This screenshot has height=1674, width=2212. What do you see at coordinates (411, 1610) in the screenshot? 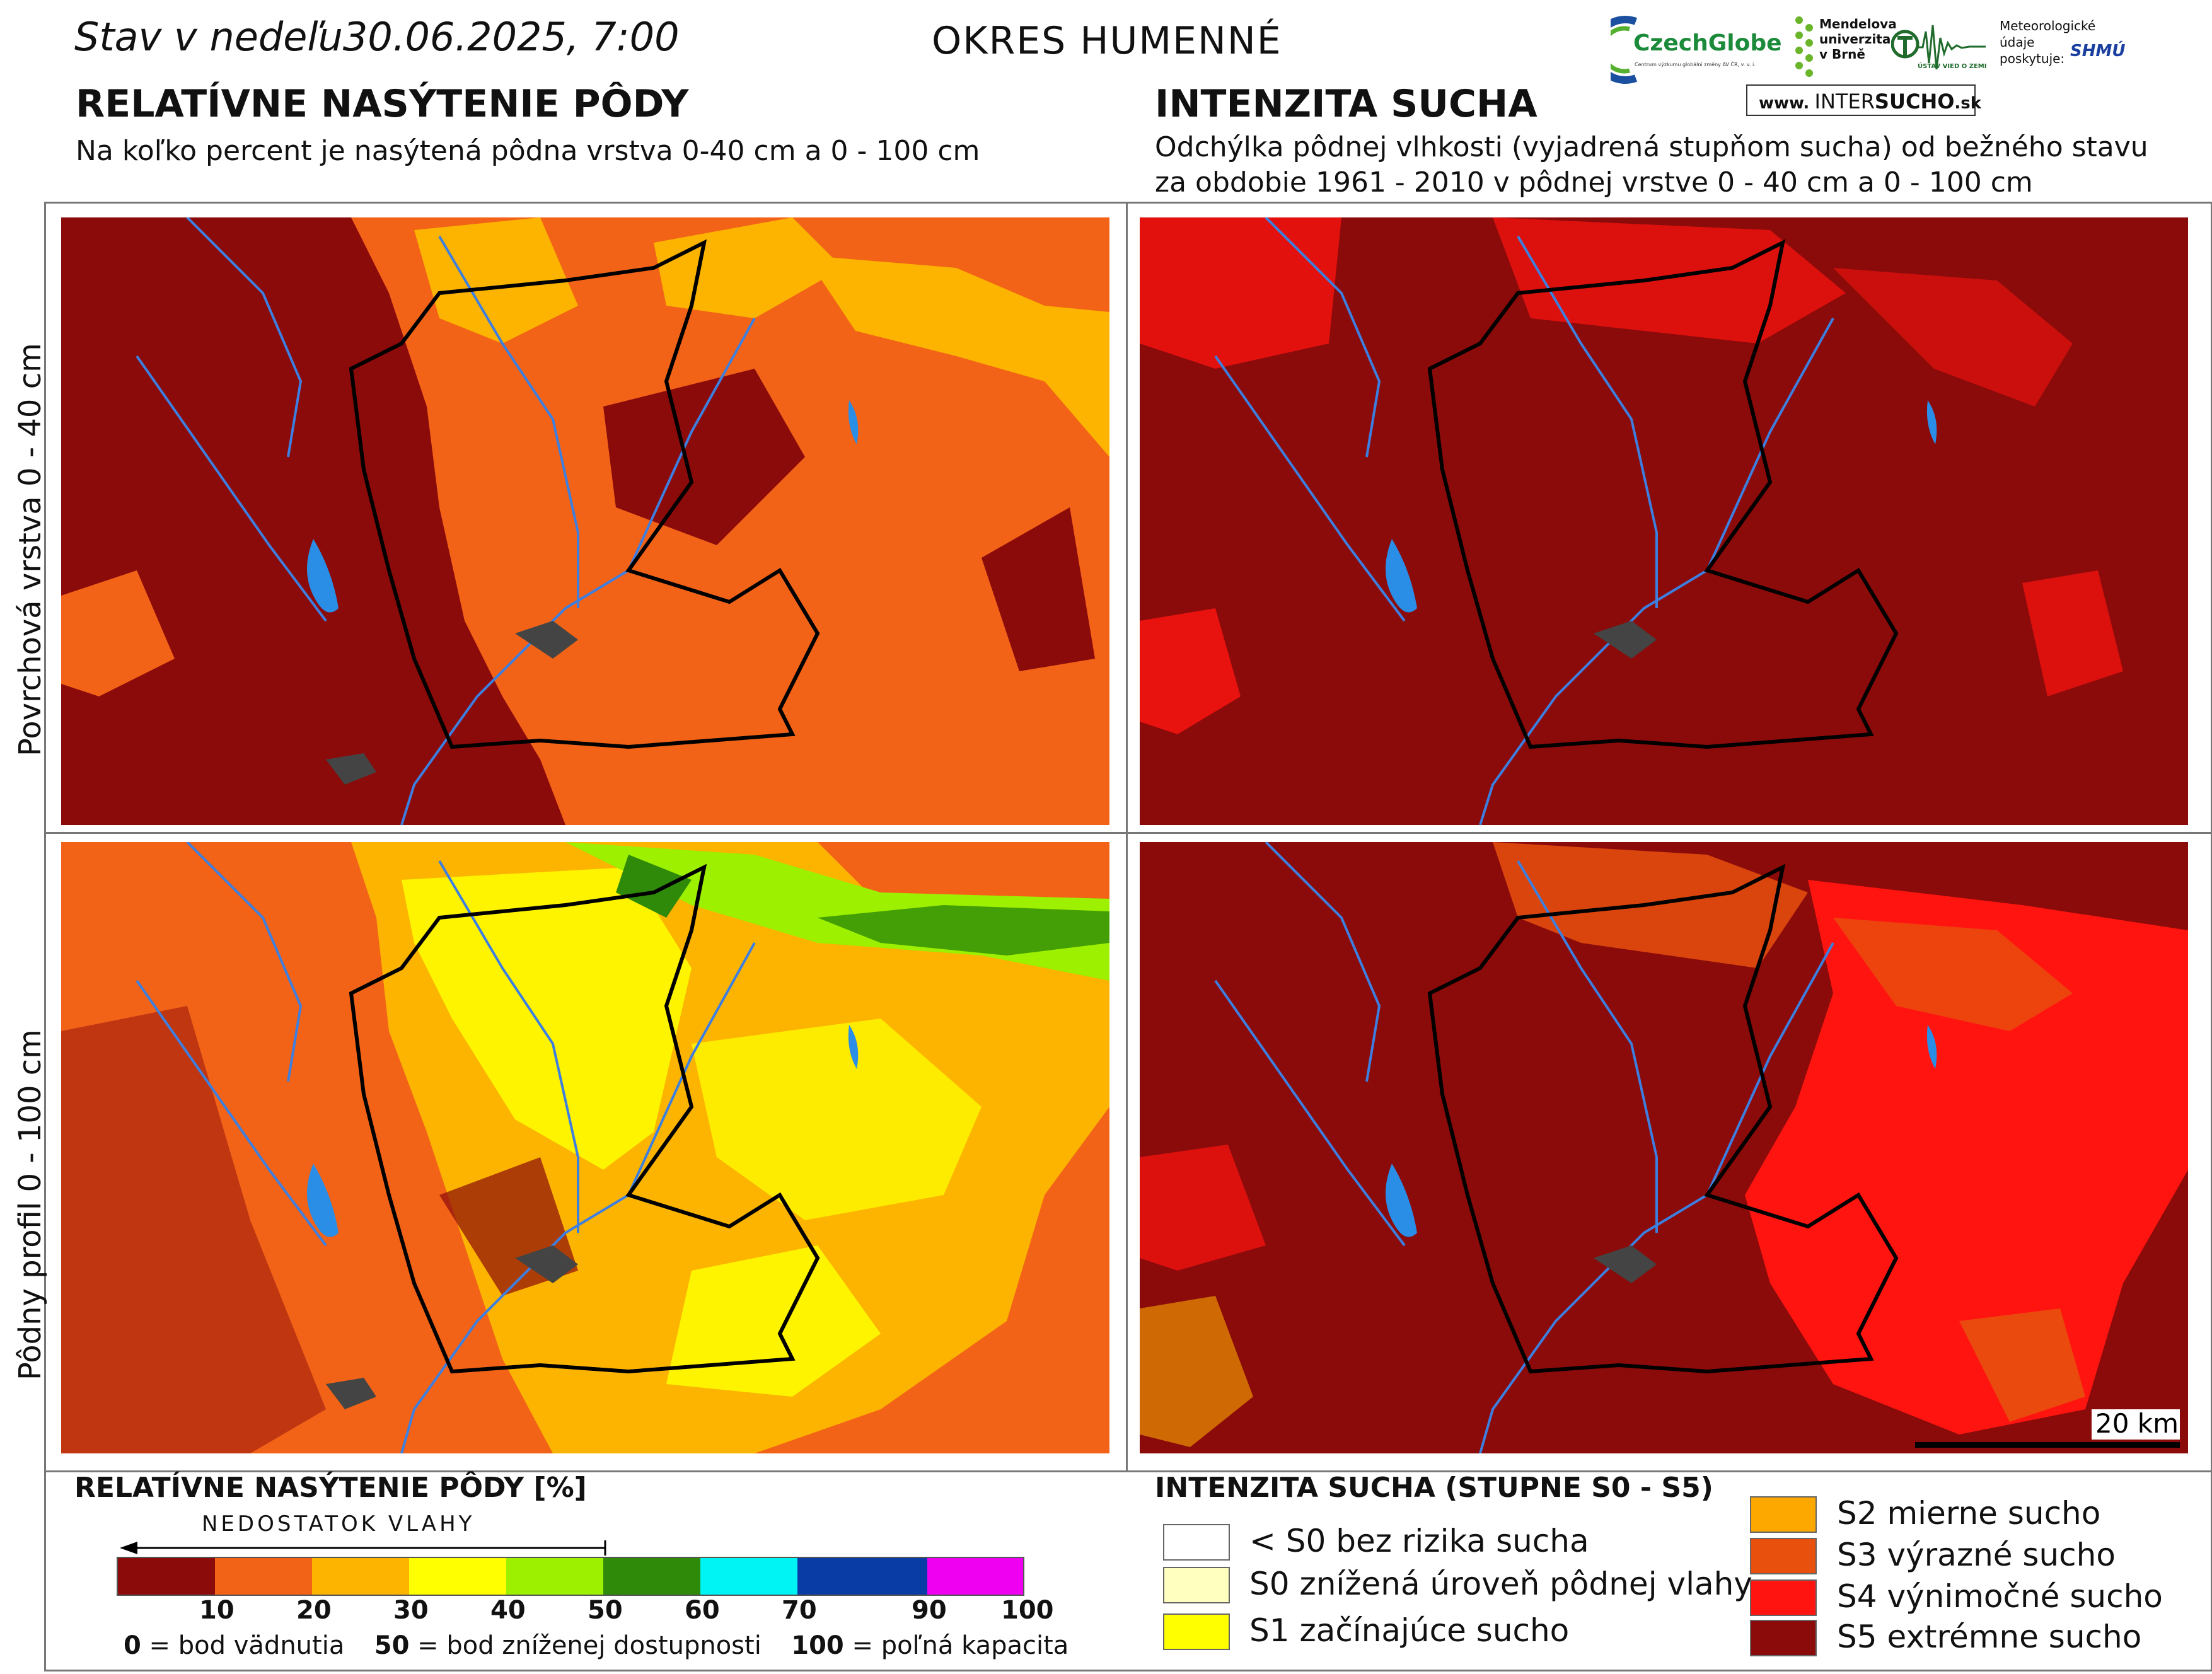
I see `tick-30: 30` at bounding box center [411, 1610].